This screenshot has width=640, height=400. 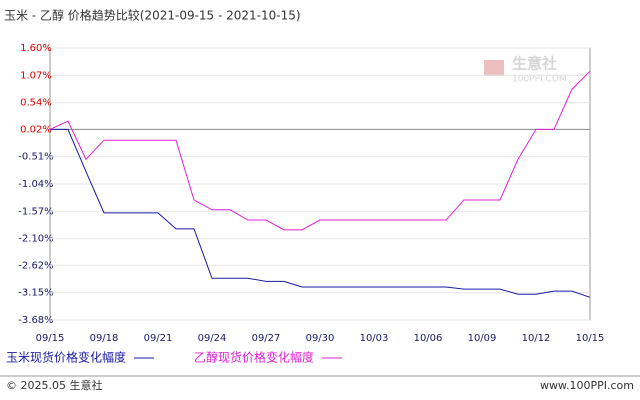 I want to click on y-tick-label: 0.54%, so click(x=36, y=103).